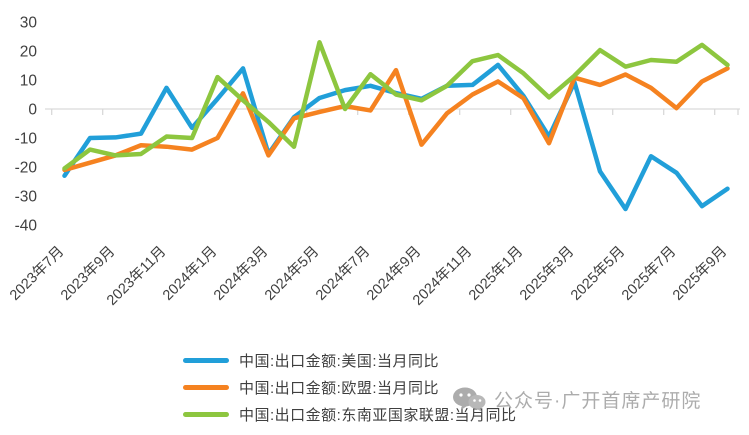 The width and height of the screenshot is (749, 435). What do you see at coordinates (32, 110) in the screenshot?
I see `y-tick-label: 0` at bounding box center [32, 110].